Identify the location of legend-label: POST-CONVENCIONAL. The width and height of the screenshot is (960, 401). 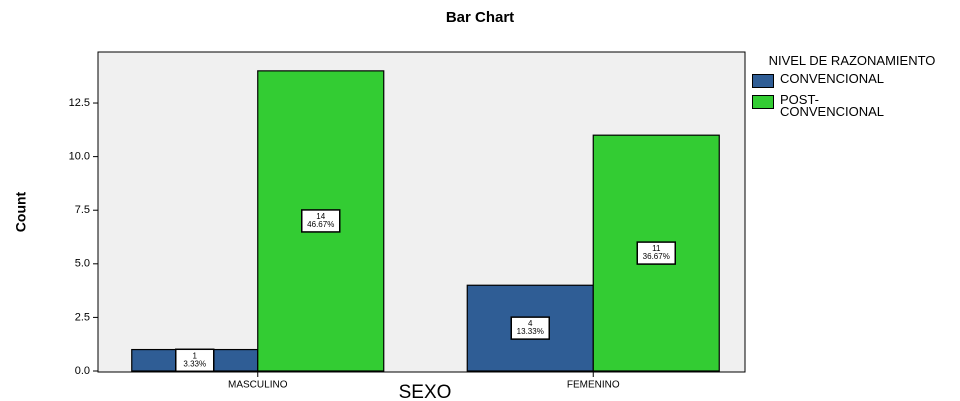
(832, 105).